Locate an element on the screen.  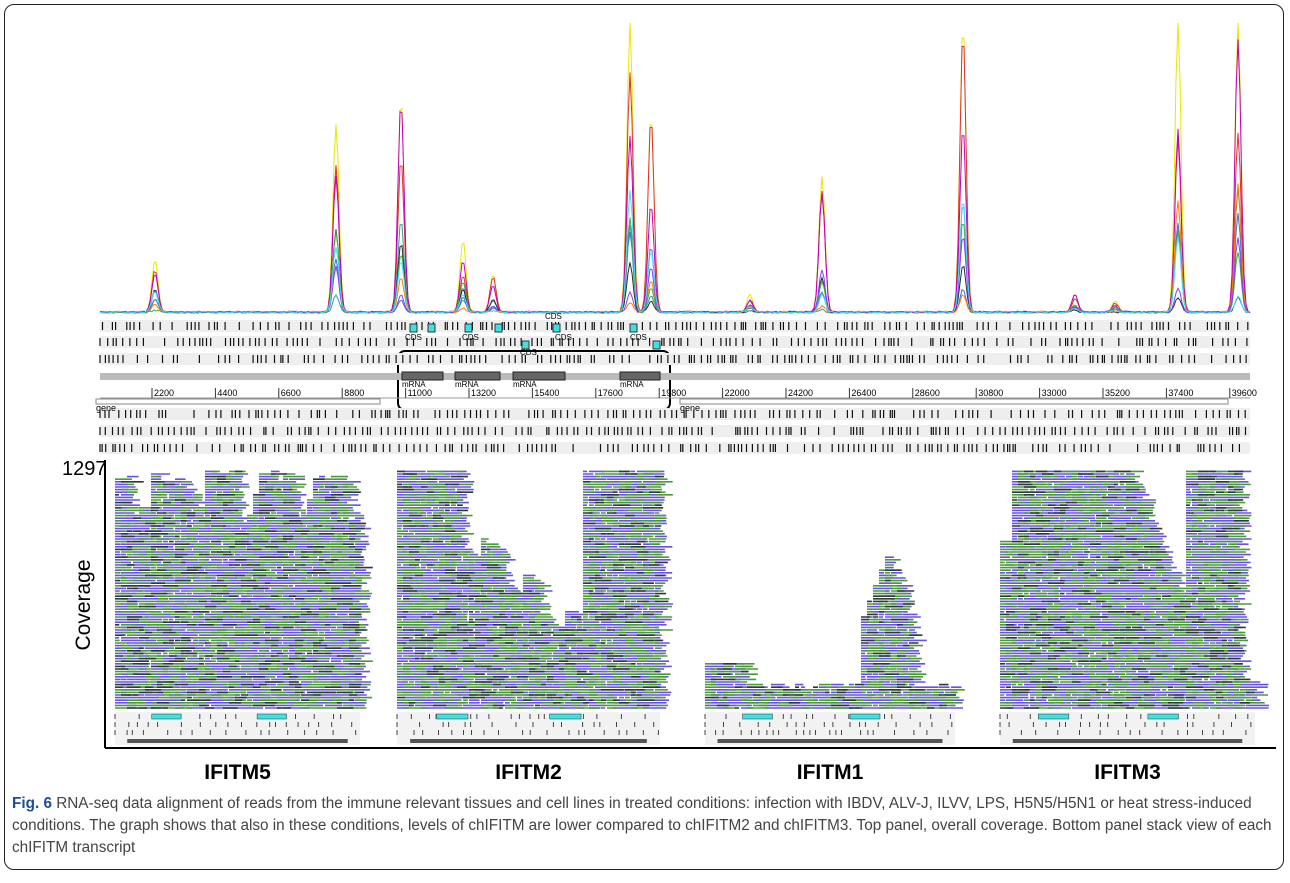
coord-label: 8800 is located at coordinates (354, 393).